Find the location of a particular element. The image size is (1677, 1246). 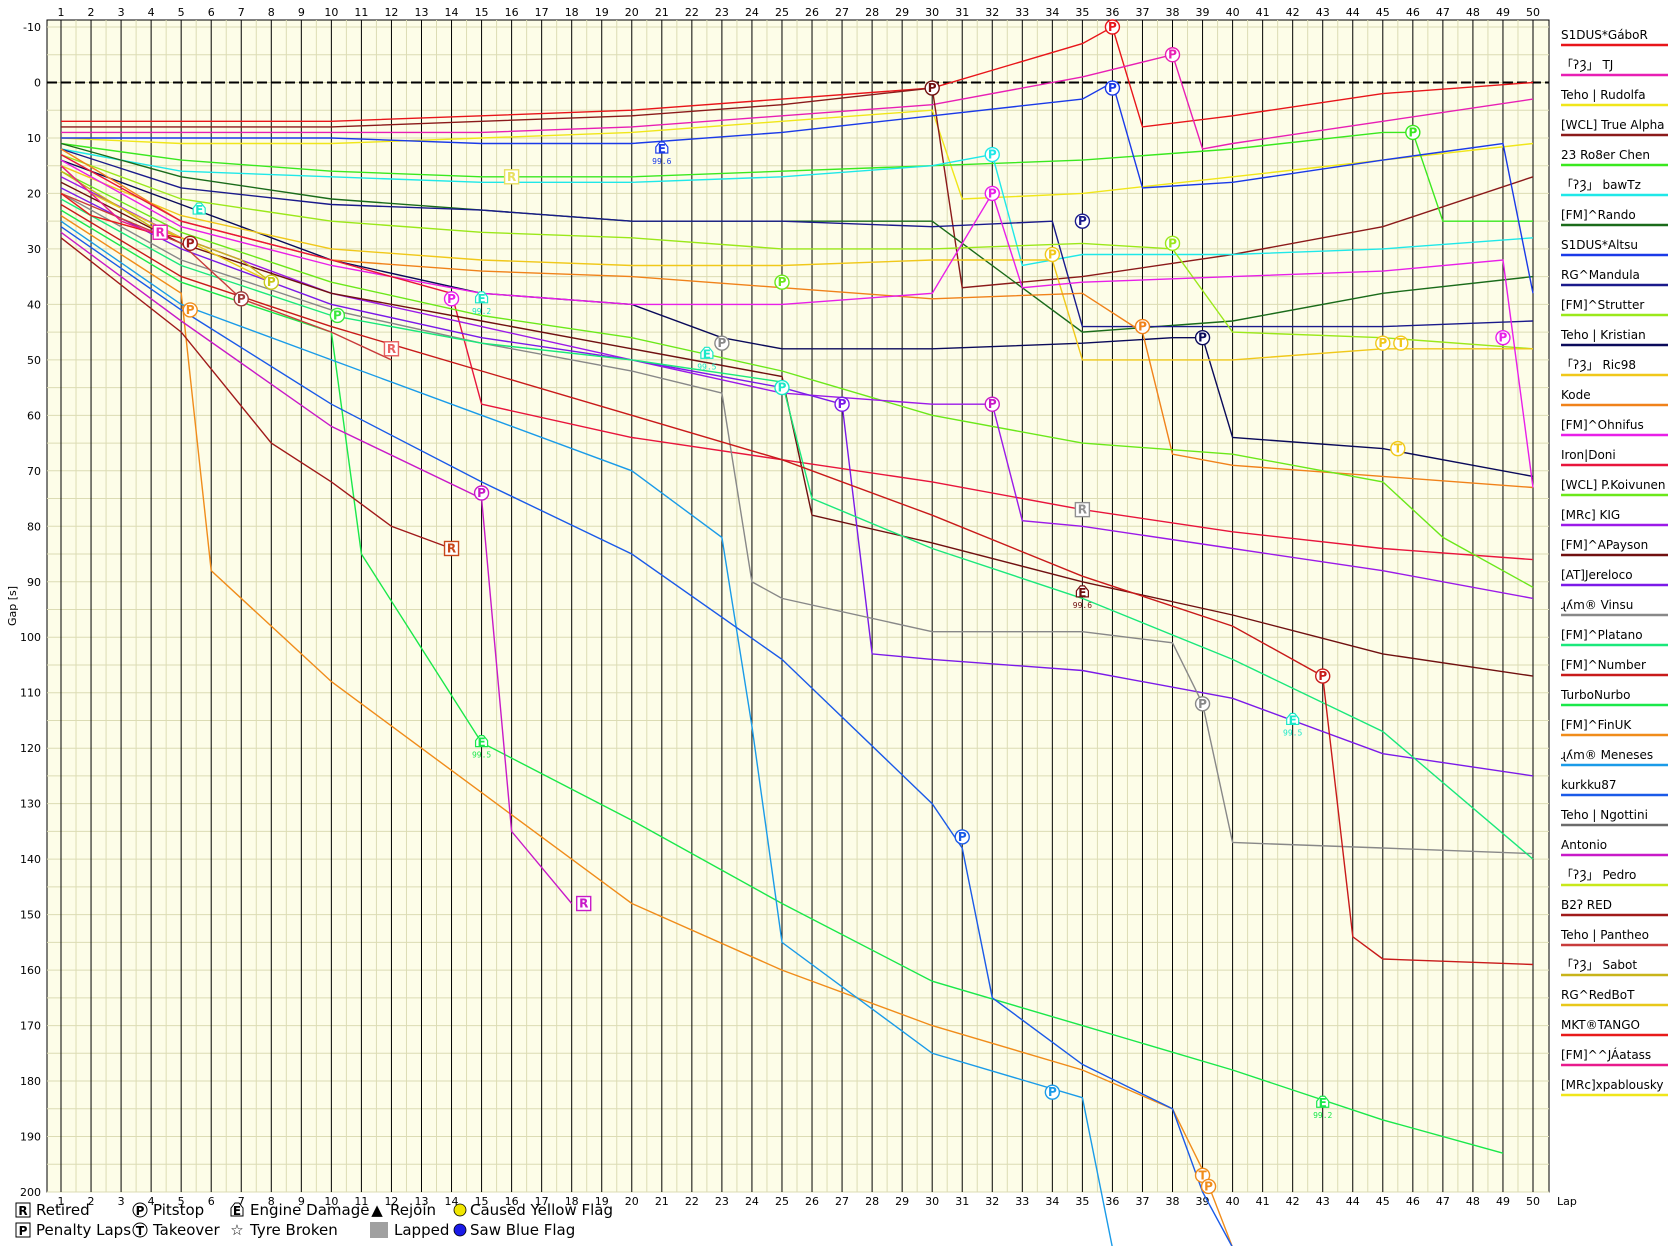

legend-entry-name: S1DUS*GáboR is located at coordinates (1604, 35).